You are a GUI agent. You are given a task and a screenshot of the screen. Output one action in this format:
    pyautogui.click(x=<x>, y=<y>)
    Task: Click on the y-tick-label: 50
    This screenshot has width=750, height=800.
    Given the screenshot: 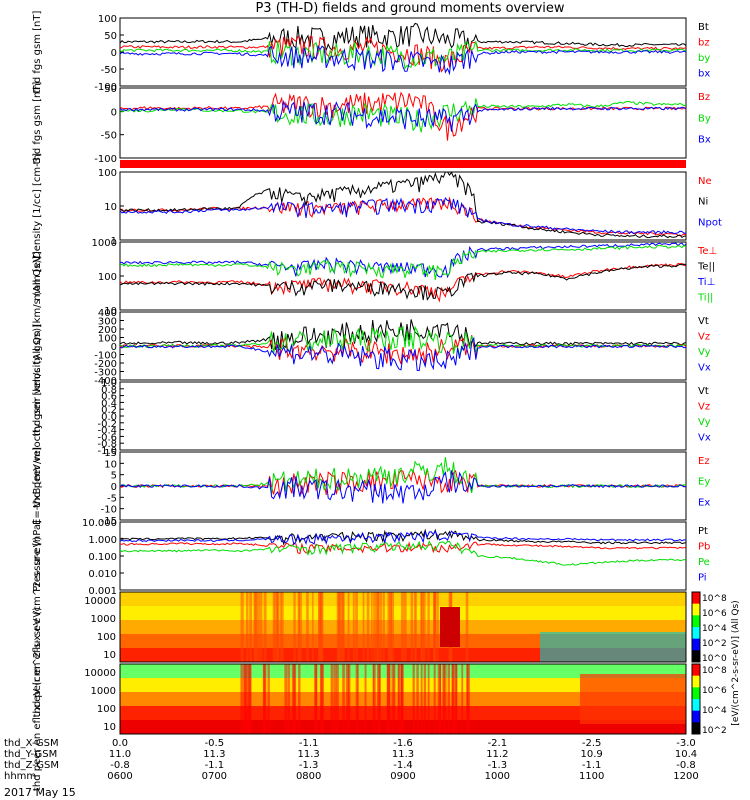 What is the action you would take?
    pyautogui.click(x=110, y=89)
    